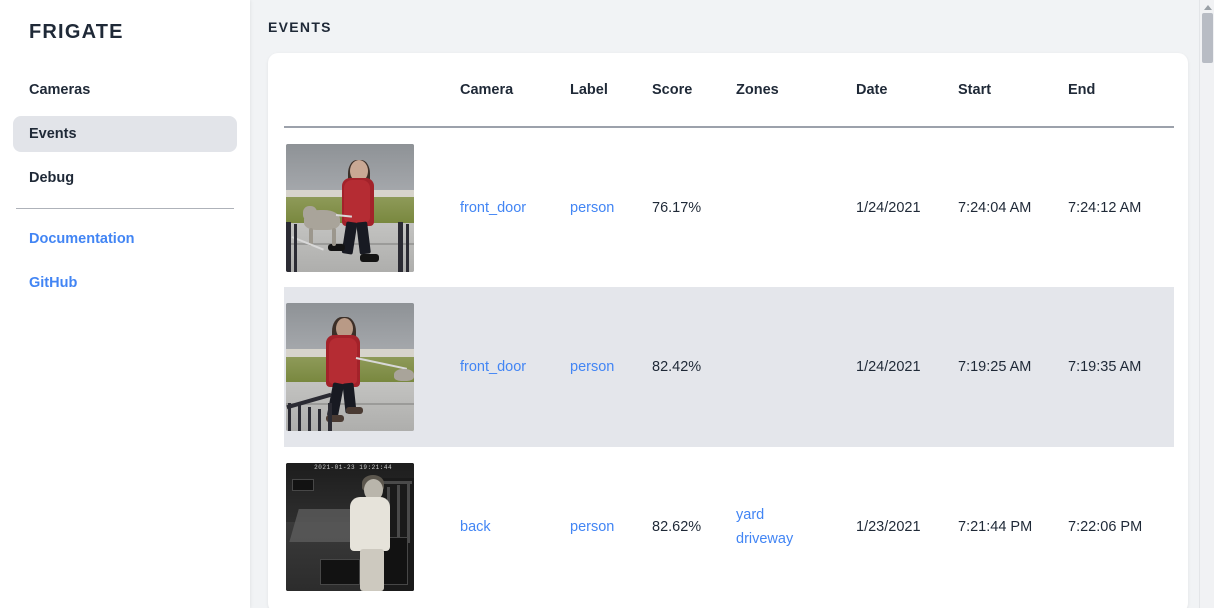  I want to click on column-header-label: Label, so click(611, 90).